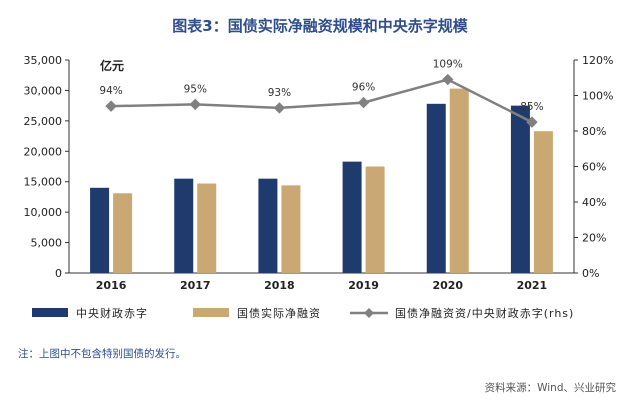 This screenshot has height=402, width=640. I want to click on left-tick-label: 25,000, so click(43, 121).